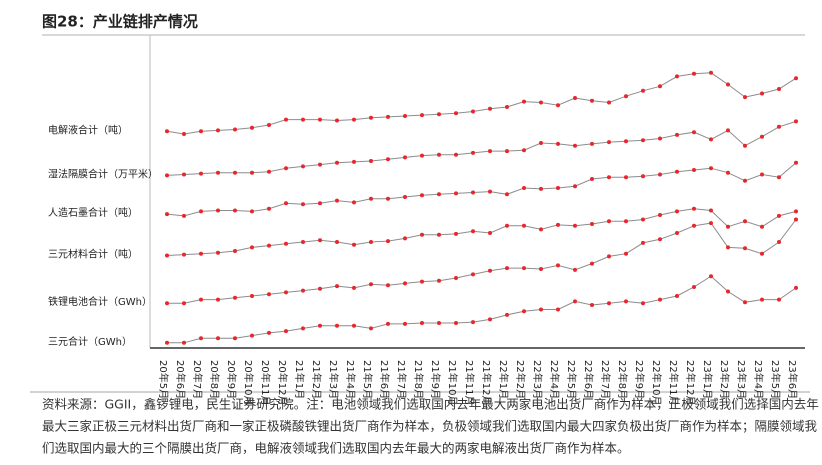  What do you see at coordinates (605, 379) in the screenshot?
I see `x-tick-label: 22年7月` at bounding box center [605, 379].